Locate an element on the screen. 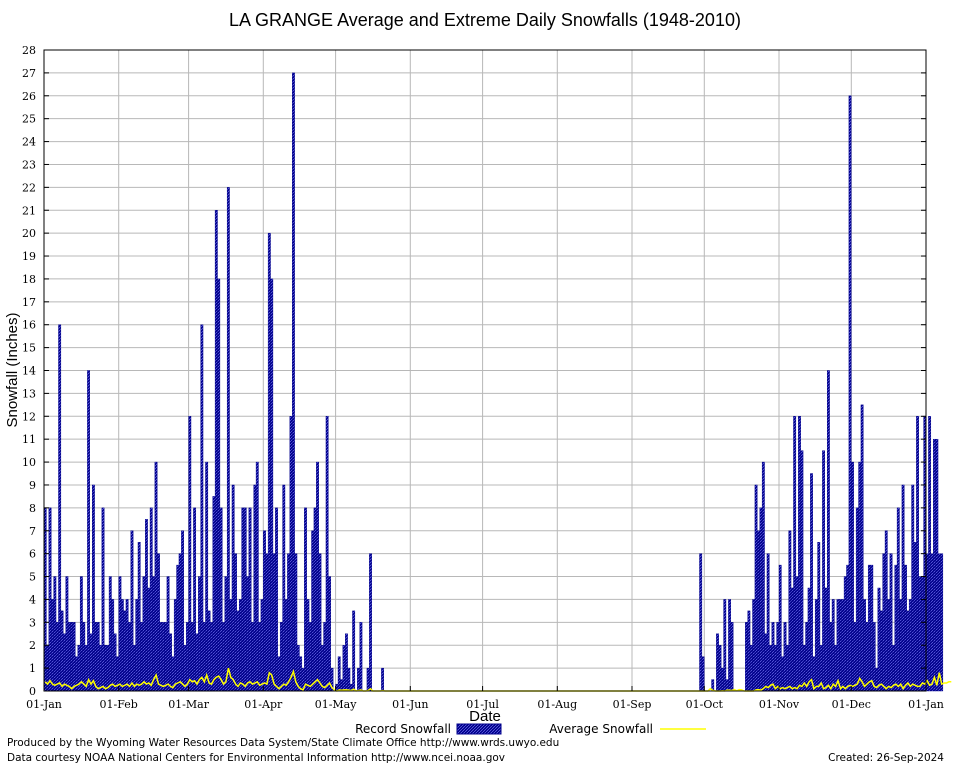  y-tick-label: 6 is located at coordinates (32, 554).